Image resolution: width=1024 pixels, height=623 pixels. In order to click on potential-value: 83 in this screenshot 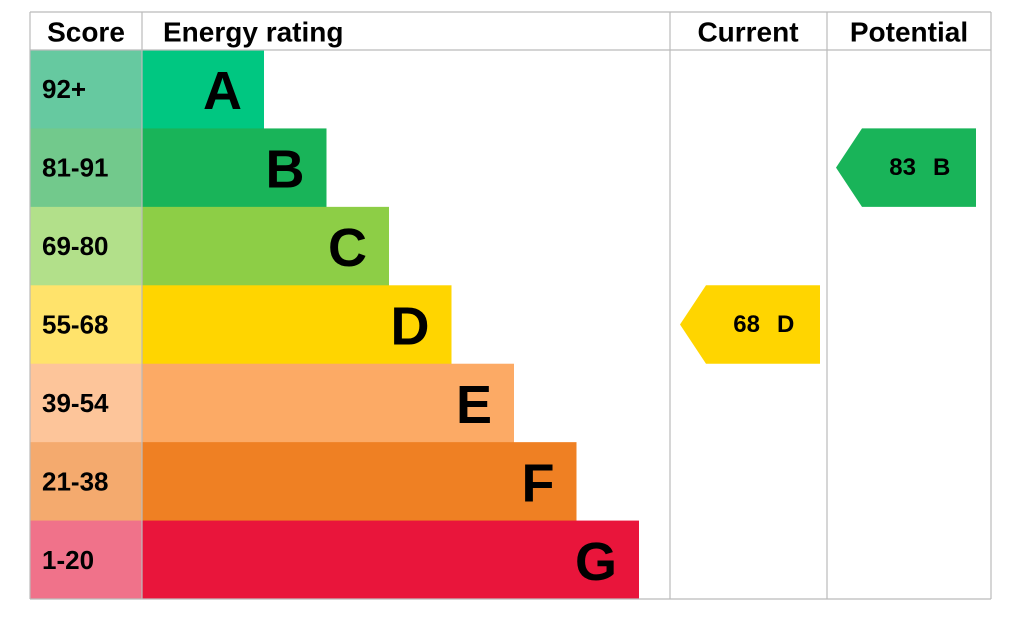, I will do `click(902, 167)`.